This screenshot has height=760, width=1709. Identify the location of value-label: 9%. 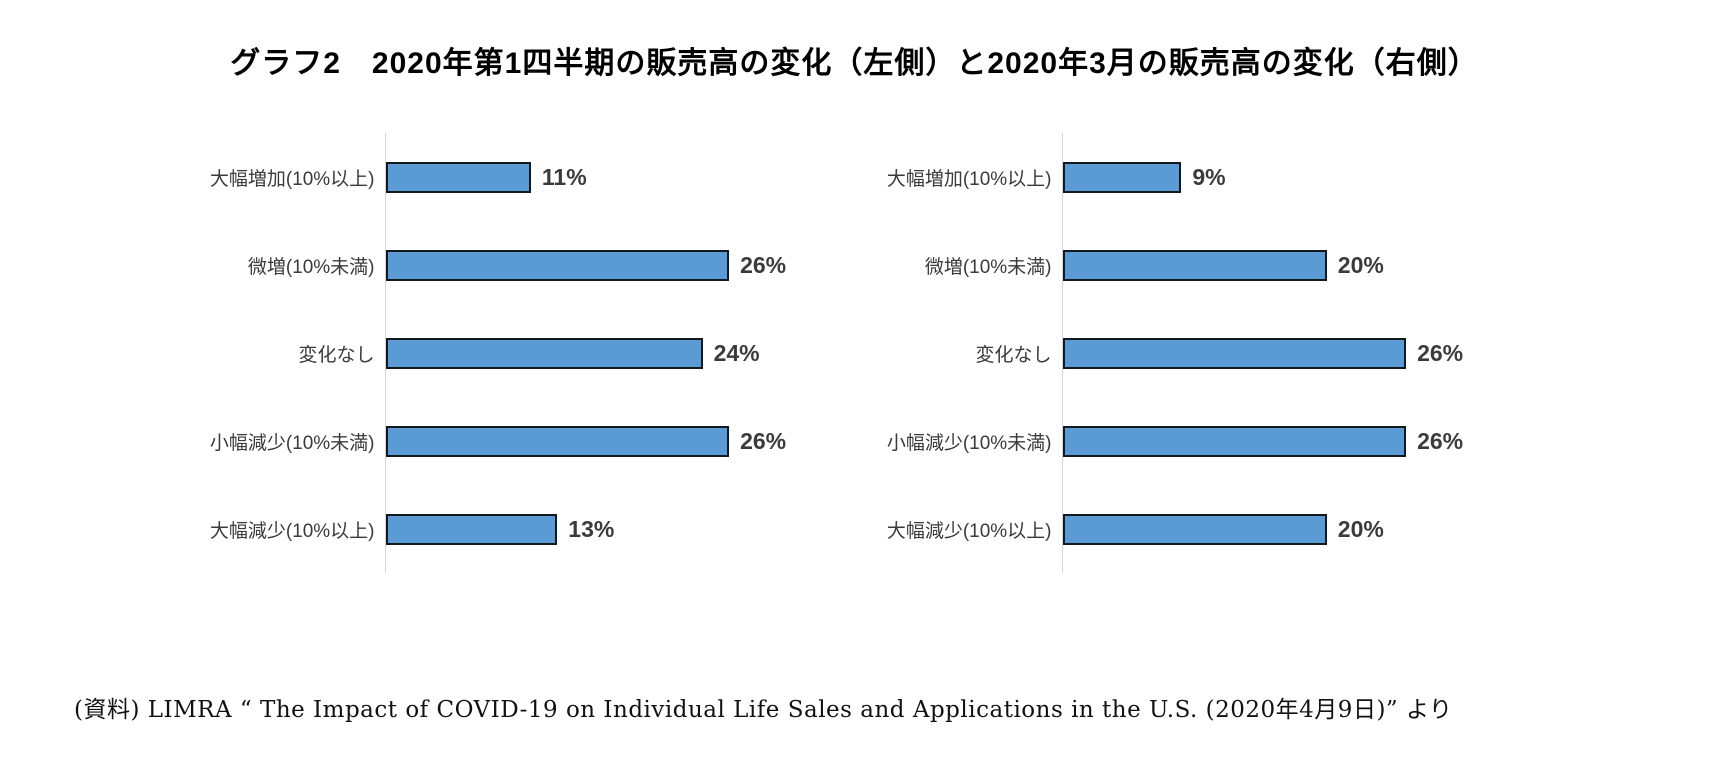
(1209, 176).